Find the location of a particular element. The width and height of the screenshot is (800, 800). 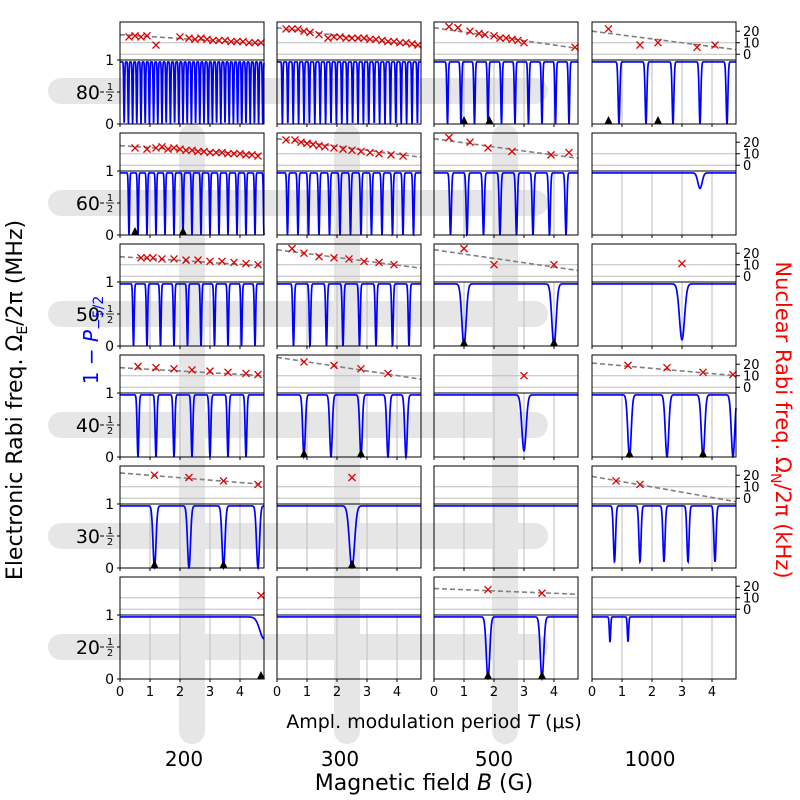

y-tick-label: 1 is located at coordinates (109, 394).